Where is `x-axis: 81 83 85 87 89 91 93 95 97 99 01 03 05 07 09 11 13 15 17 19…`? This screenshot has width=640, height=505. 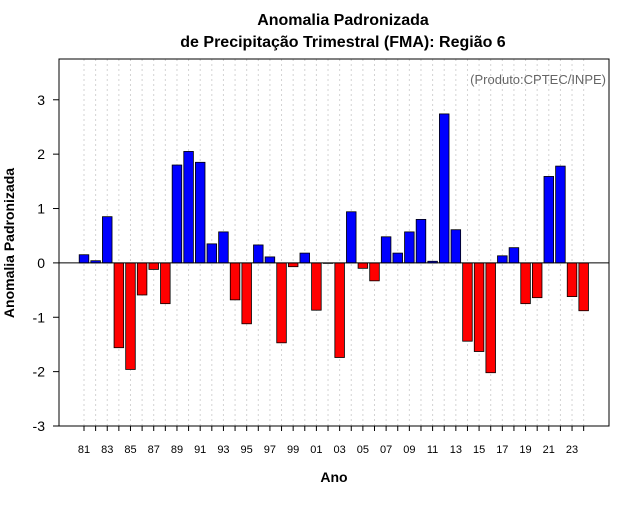 x-axis: 81 83 85 87 89 91 93 95 97 99 01 03 05 07 09 11 13 15 17 19… is located at coordinates (331, 441).